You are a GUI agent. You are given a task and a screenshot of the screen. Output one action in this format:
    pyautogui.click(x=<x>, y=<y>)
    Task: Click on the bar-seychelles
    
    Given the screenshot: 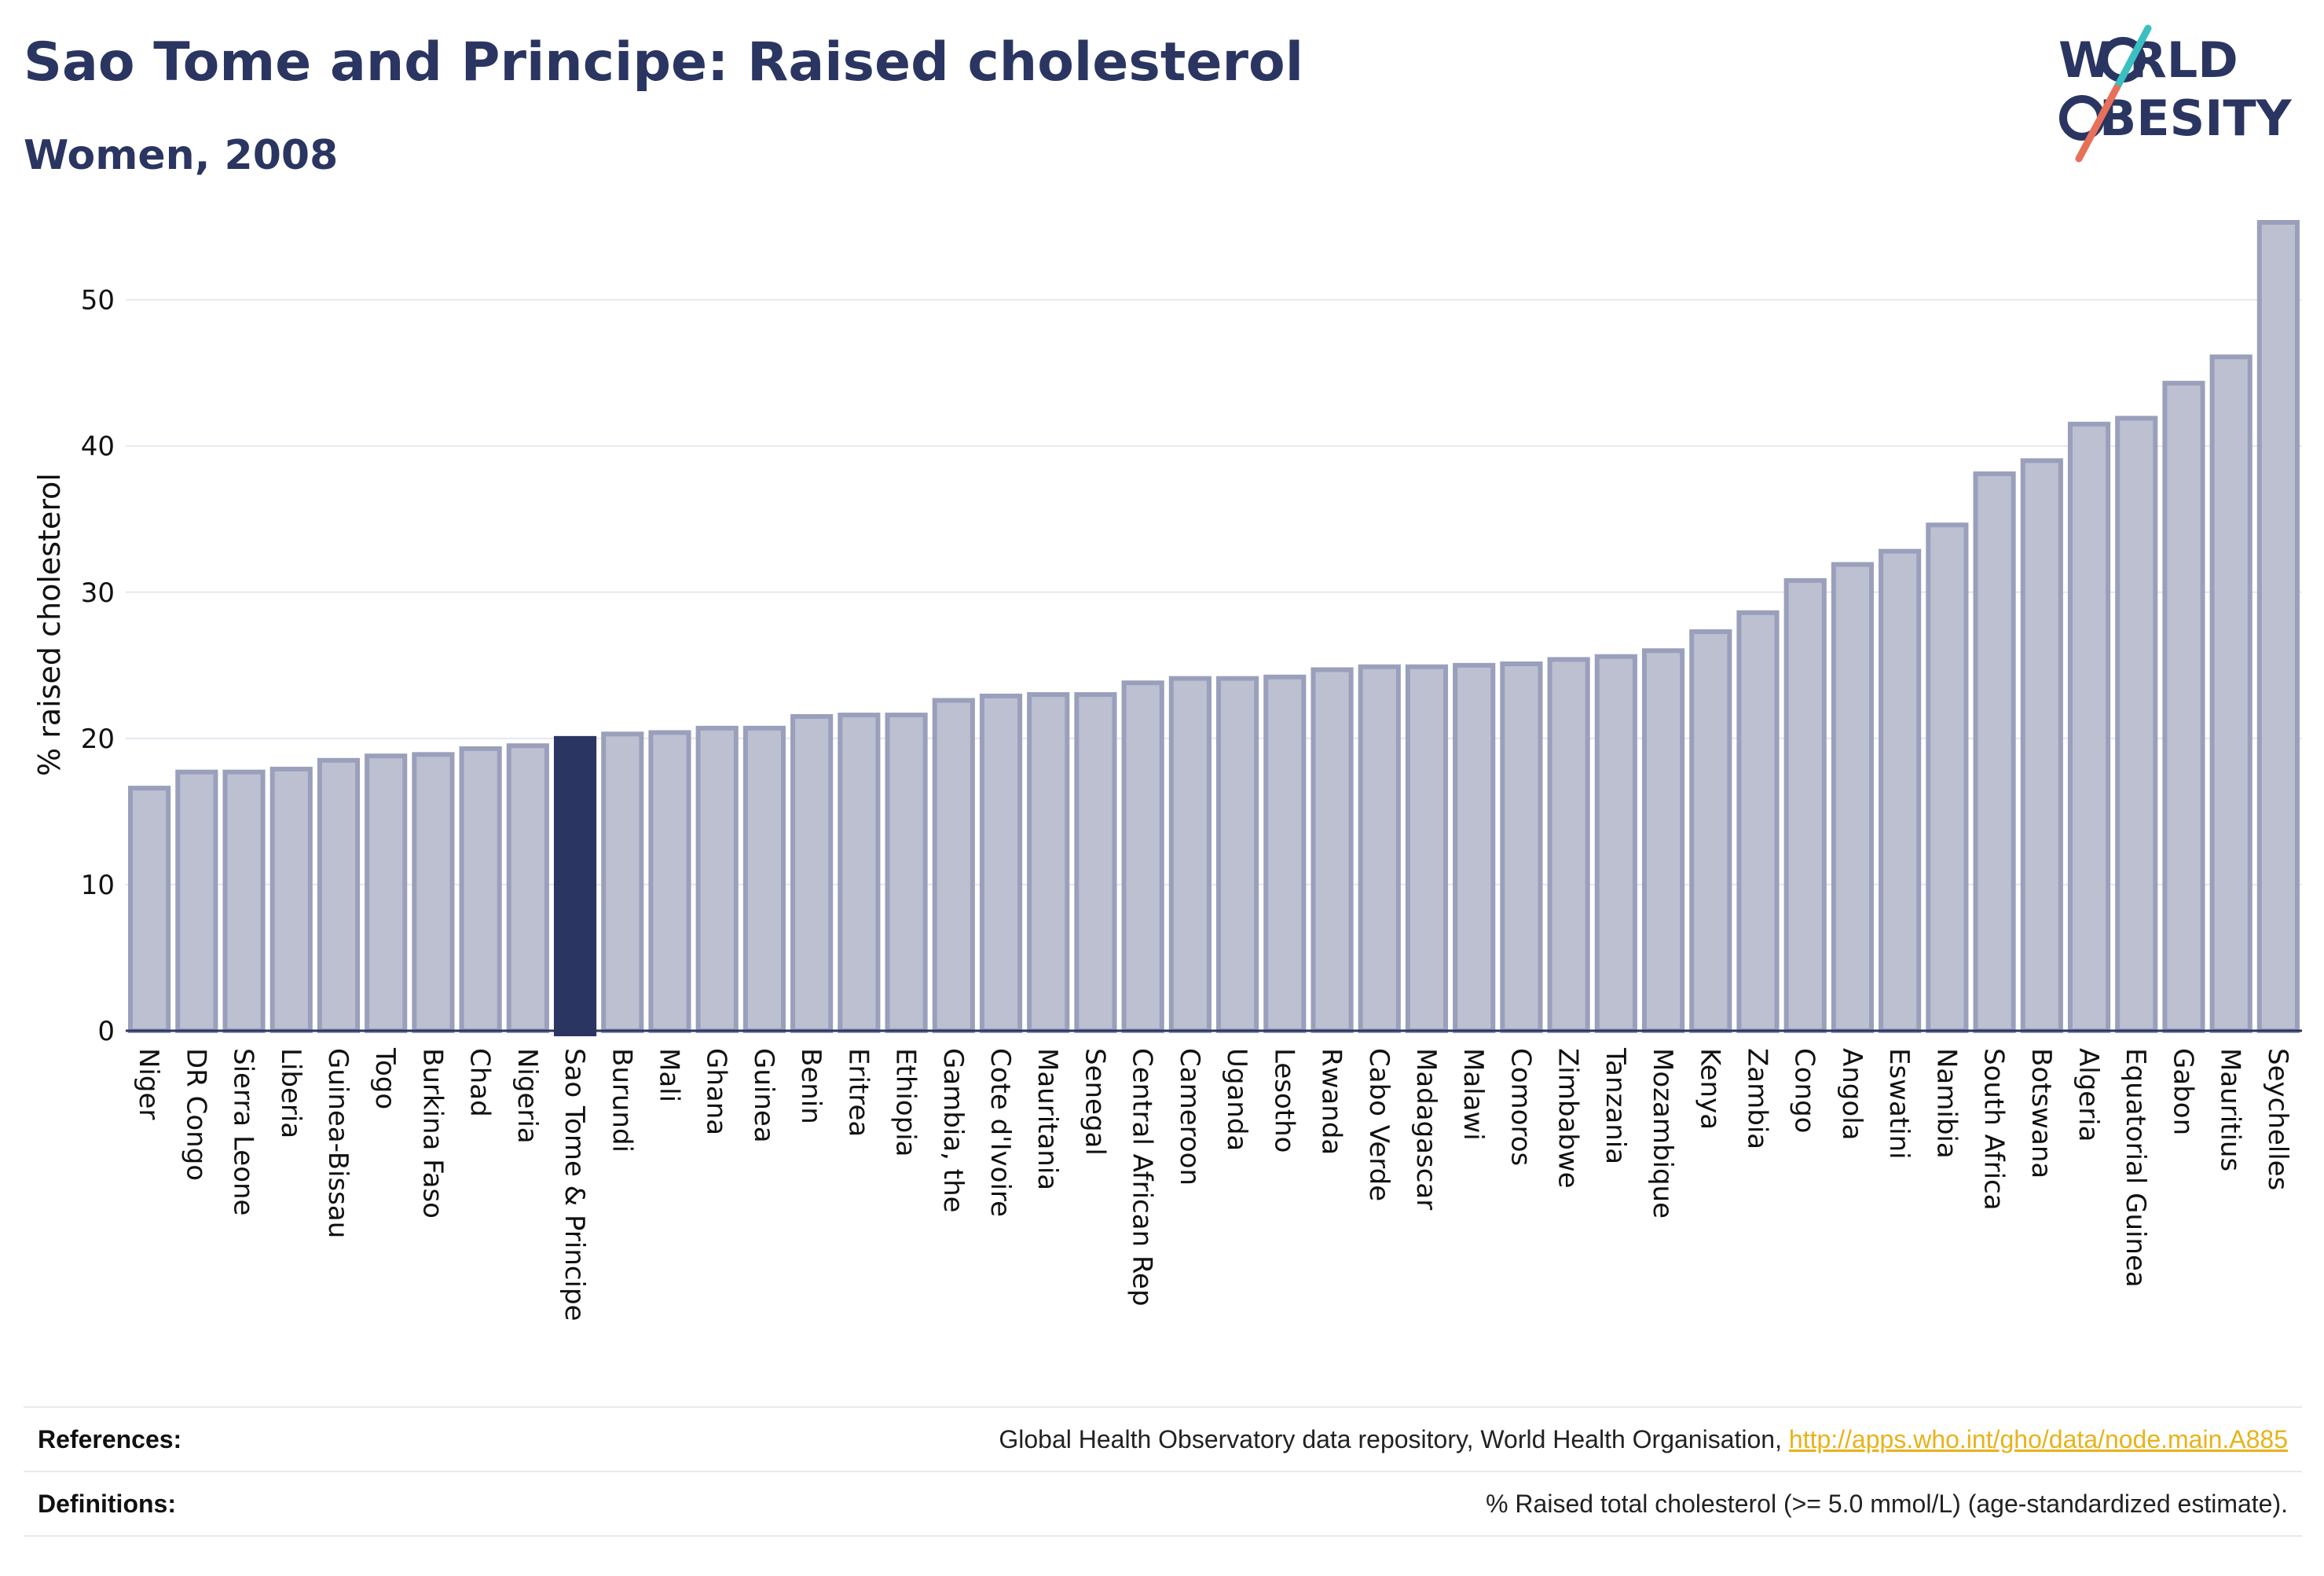 What is the action you would take?
    pyautogui.click(x=2278, y=626)
    